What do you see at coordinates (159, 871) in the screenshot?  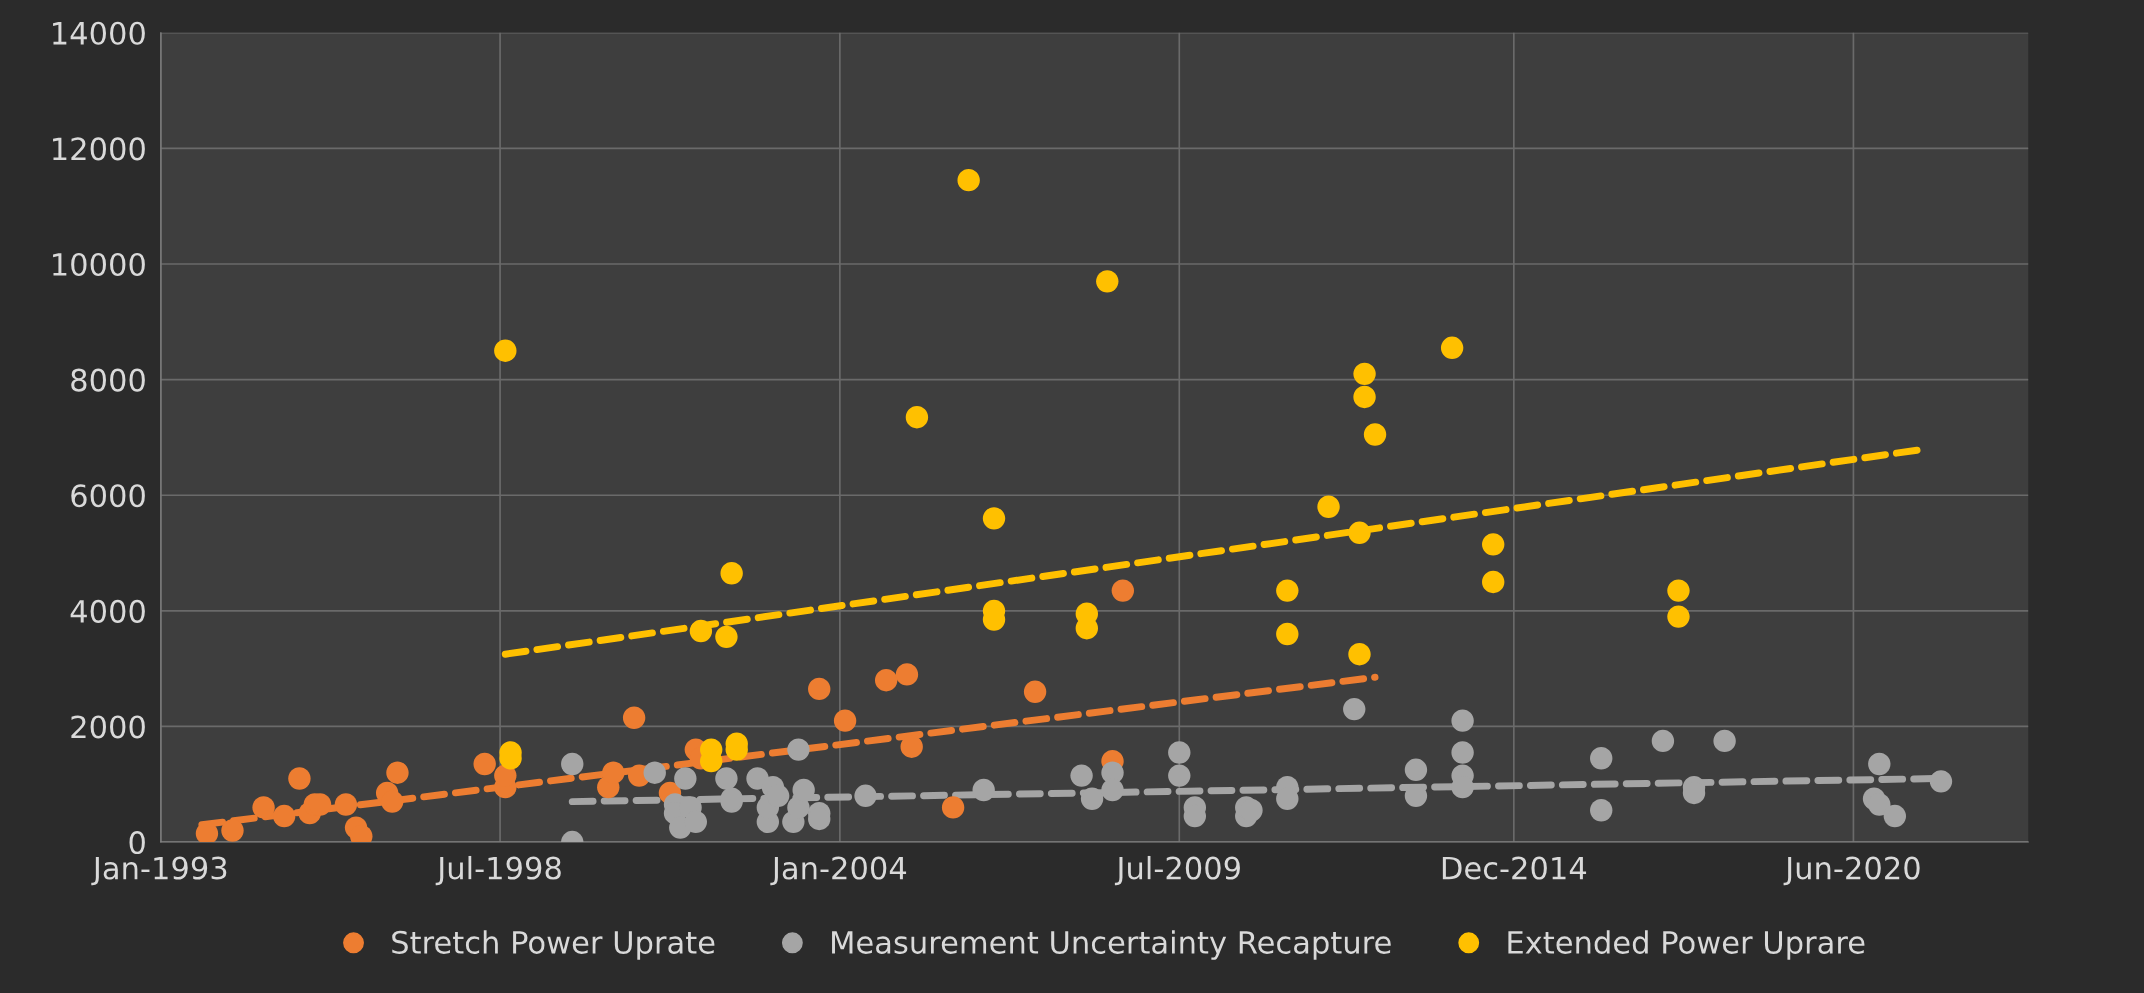 I see `x-tick-label: Jan-1993` at bounding box center [159, 871].